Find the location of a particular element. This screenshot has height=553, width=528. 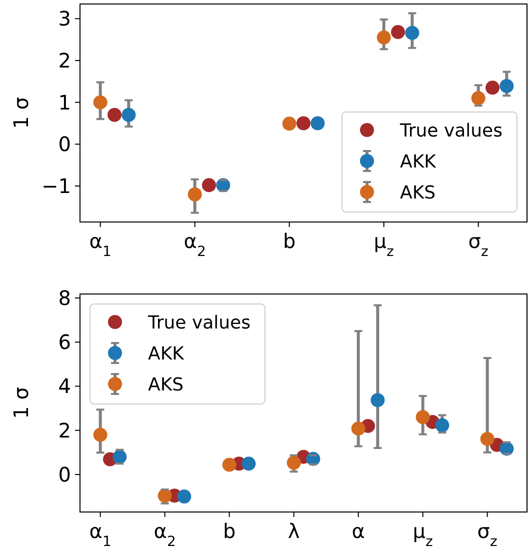

x-tick-label: α is located at coordinates (358, 531).